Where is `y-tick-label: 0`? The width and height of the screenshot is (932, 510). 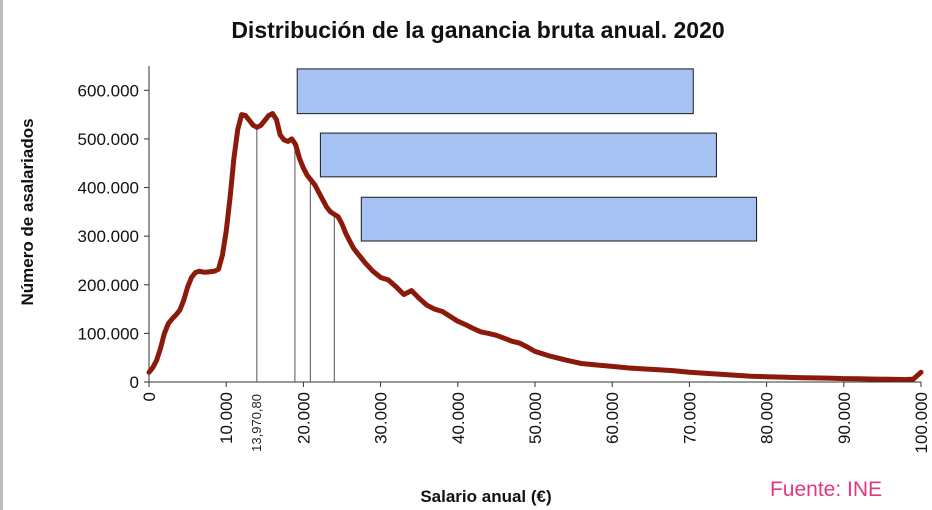
y-tick-label: 0 is located at coordinates (134, 382).